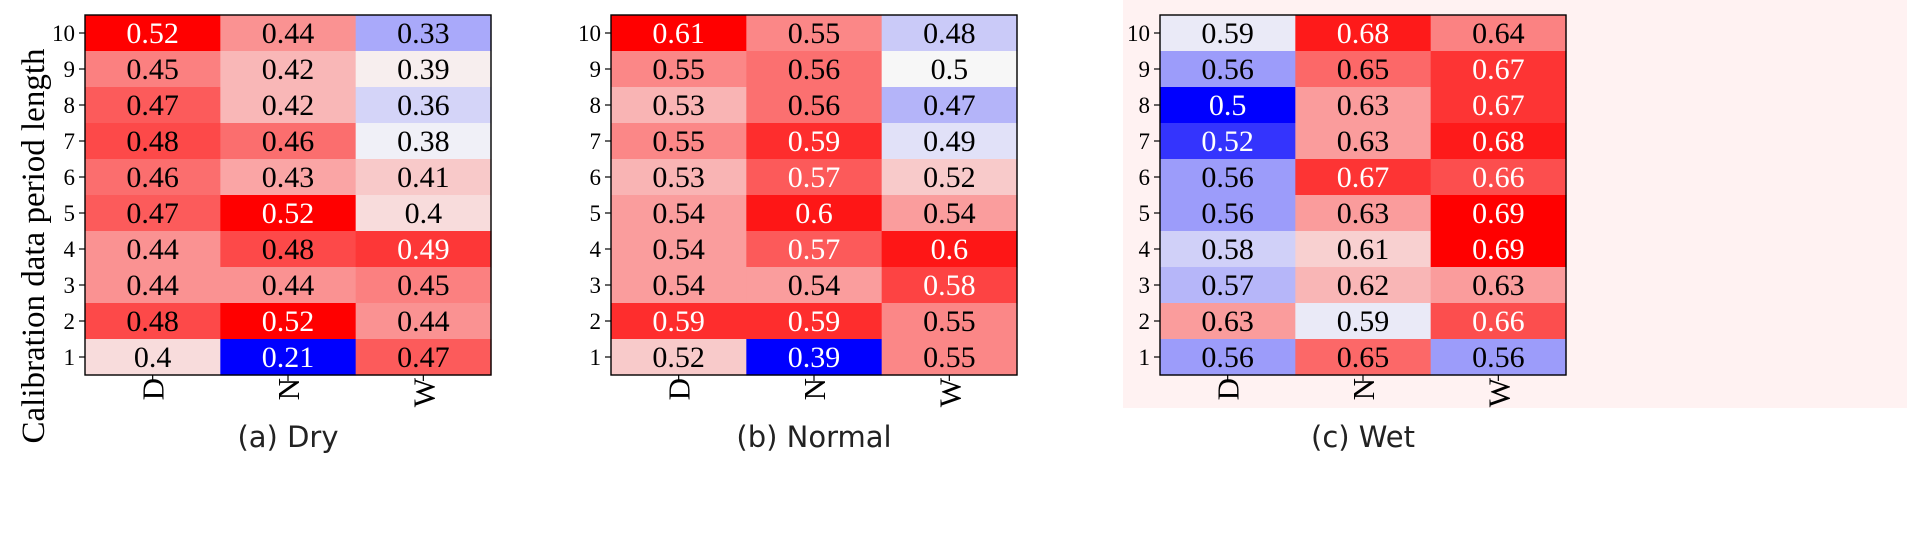 This screenshot has width=1907, height=550. I want to click on x-tick-label: D, so click(679, 389).